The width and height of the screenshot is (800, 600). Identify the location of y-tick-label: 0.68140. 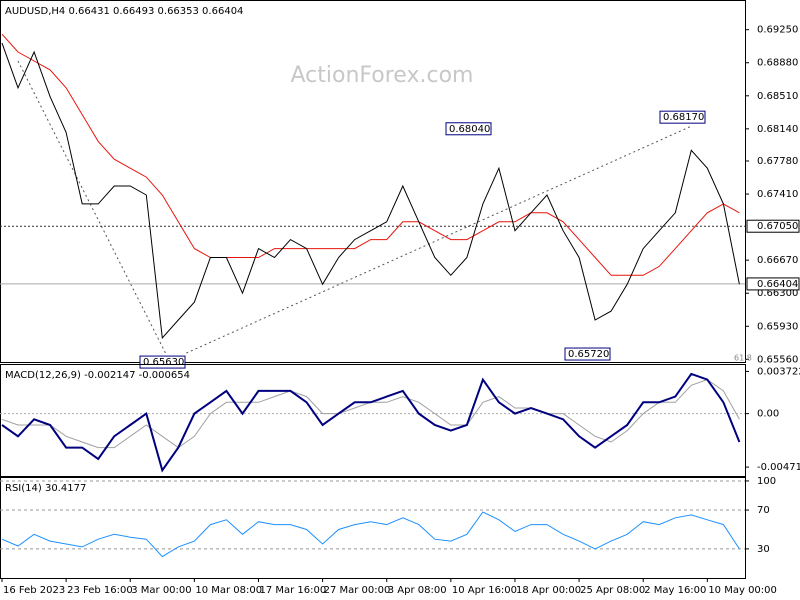
(777, 129).